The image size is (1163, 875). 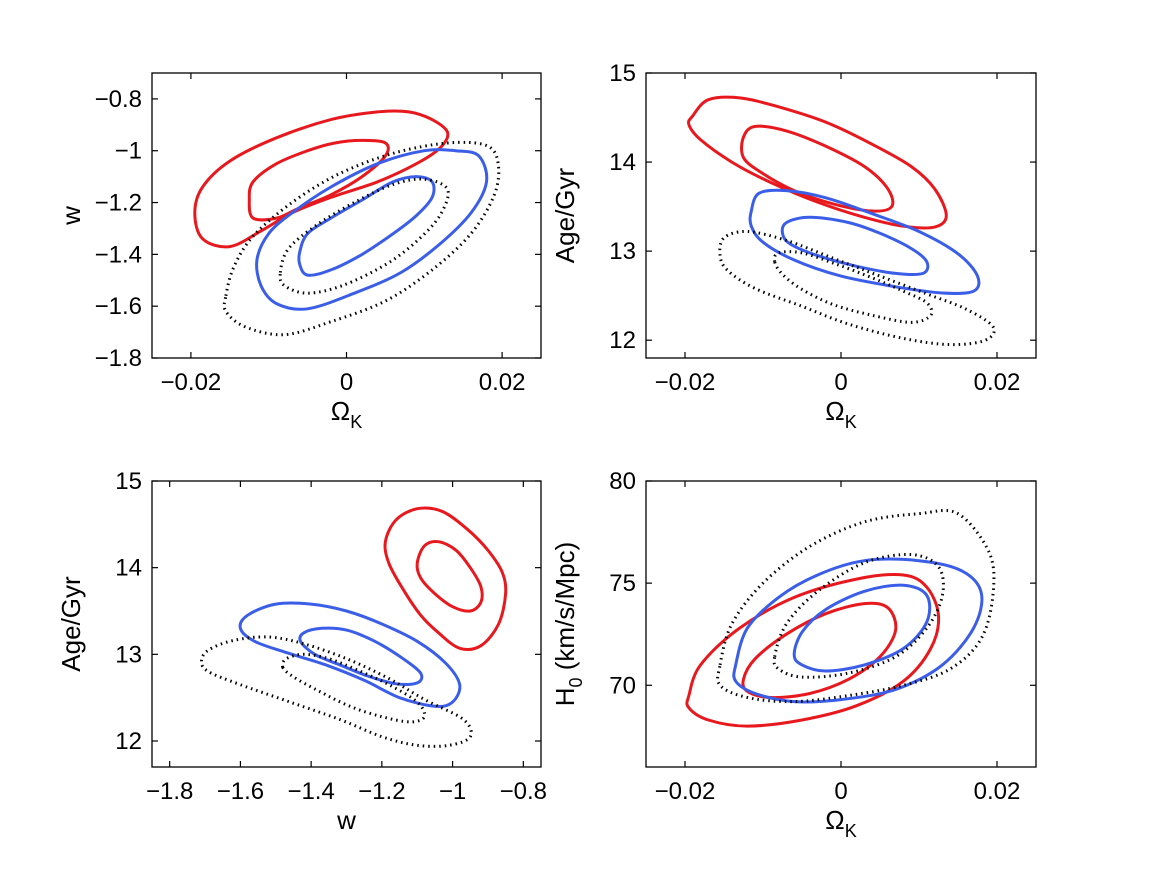 I want to click on x-tick-label: −1.4, so click(x=310, y=791).